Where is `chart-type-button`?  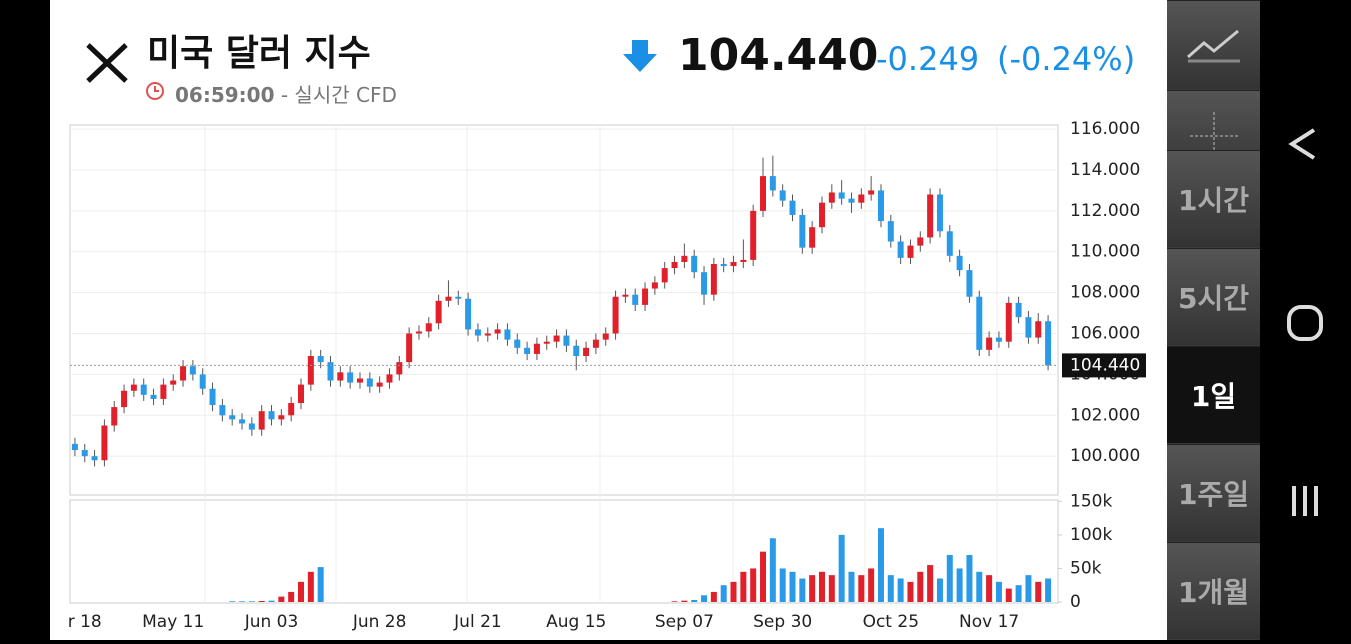
chart-type-button is located at coordinates (1213, 44).